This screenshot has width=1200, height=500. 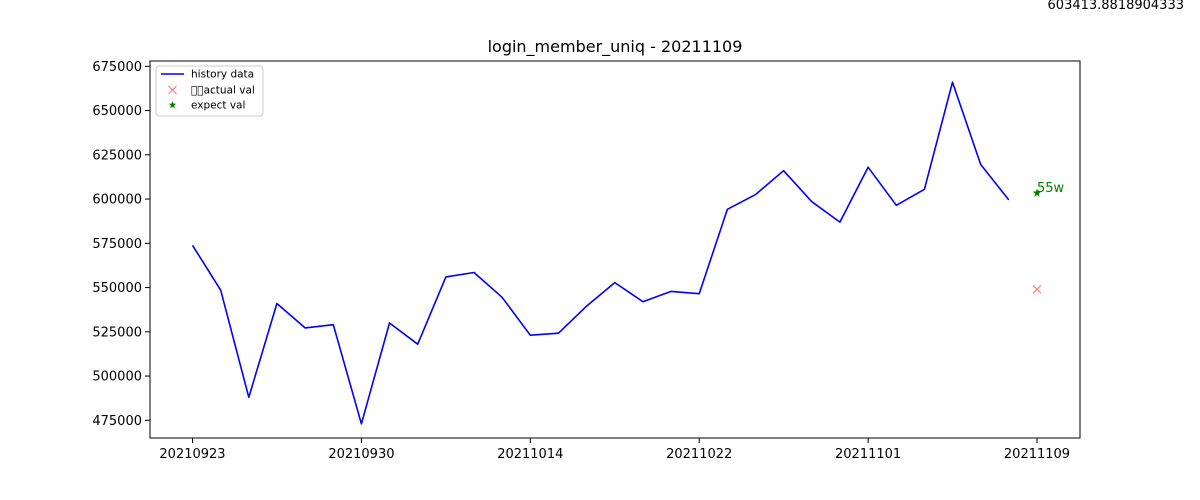 What do you see at coordinates (218, 106) in the screenshot?
I see `legend-label-expect-val: expect val` at bounding box center [218, 106].